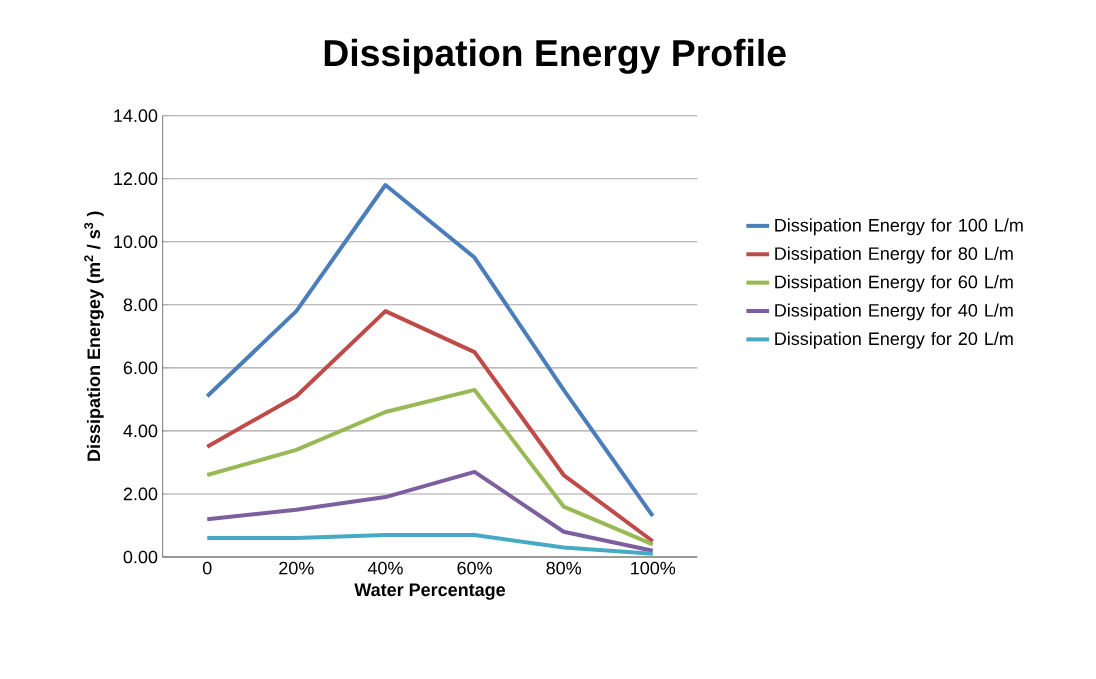  I want to click on y-tick-label: 6.00, so click(140, 368).